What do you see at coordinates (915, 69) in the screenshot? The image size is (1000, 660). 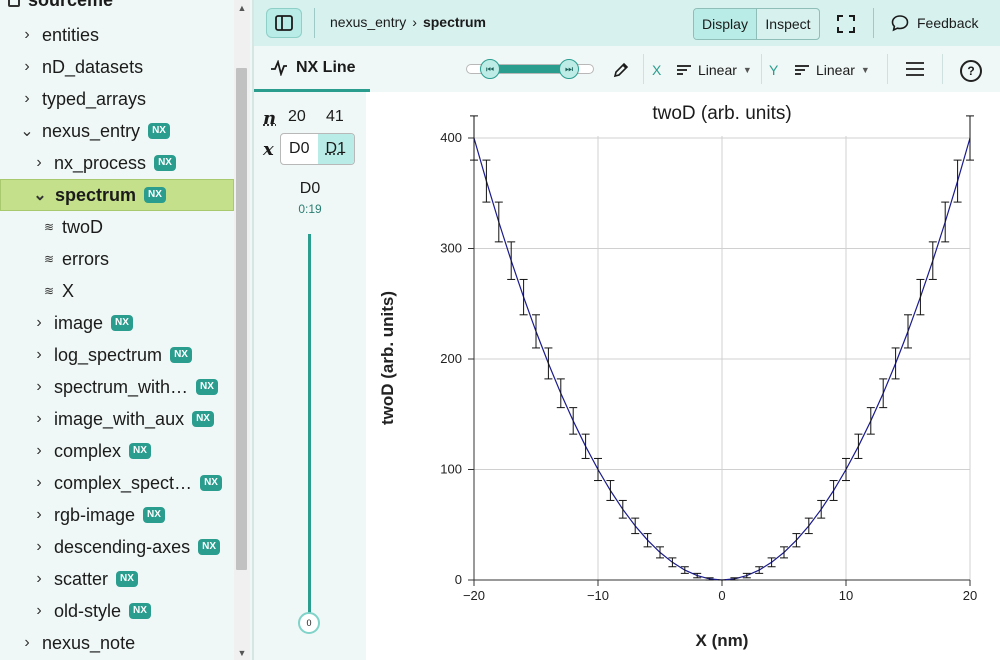 I see `hamburger-menu-icon` at bounding box center [915, 69].